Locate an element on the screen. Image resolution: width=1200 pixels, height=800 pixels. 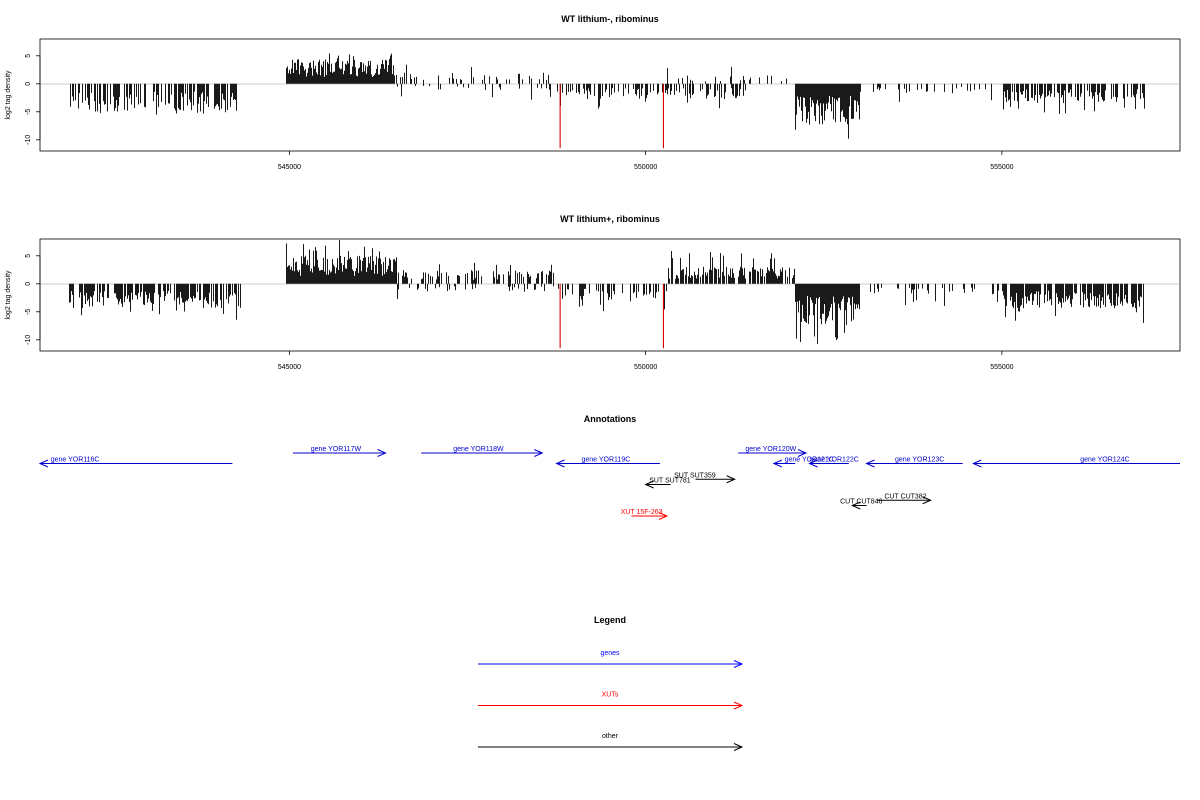
annotation-feature: gene YOR118W is located at coordinates (482, 451).